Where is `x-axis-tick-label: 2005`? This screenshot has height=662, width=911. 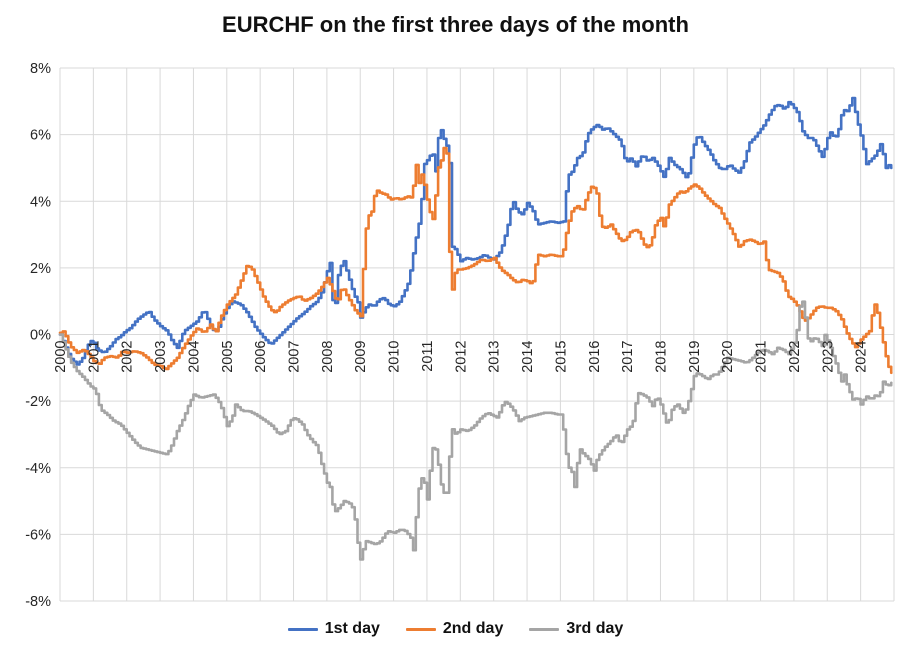
x-axis-tick-label: 2005 is located at coordinates (228, 357).